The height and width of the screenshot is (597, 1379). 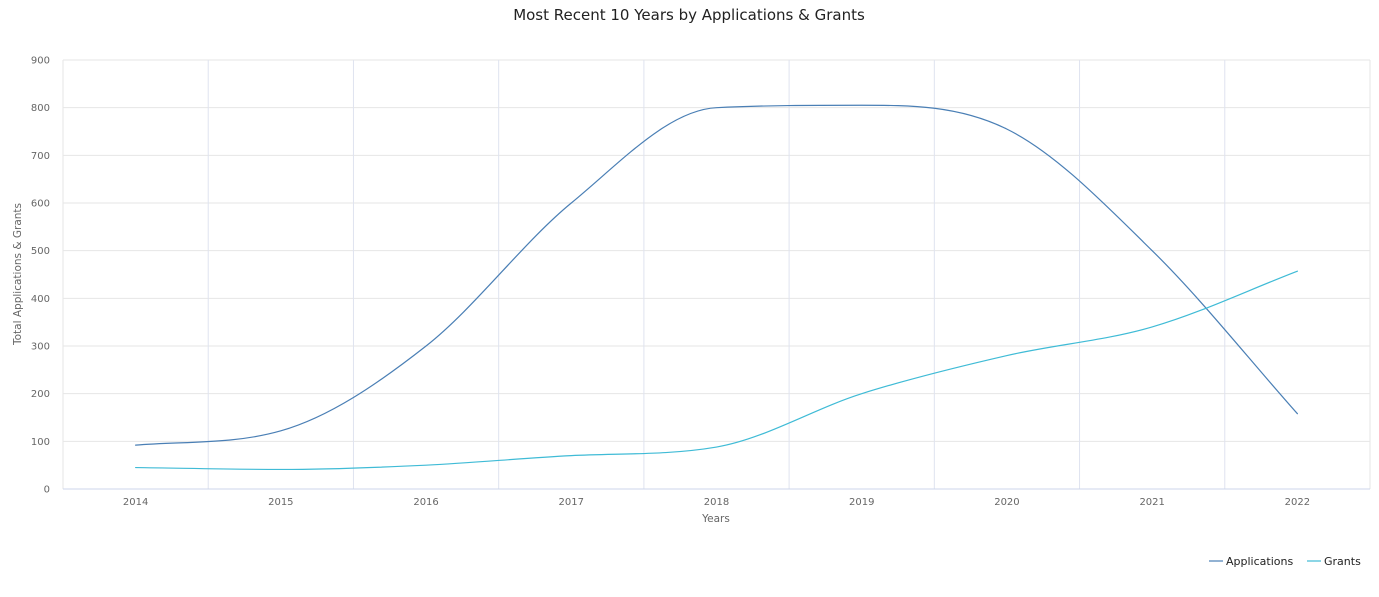 I want to click on data-point-applications-2019, so click(x=862, y=105).